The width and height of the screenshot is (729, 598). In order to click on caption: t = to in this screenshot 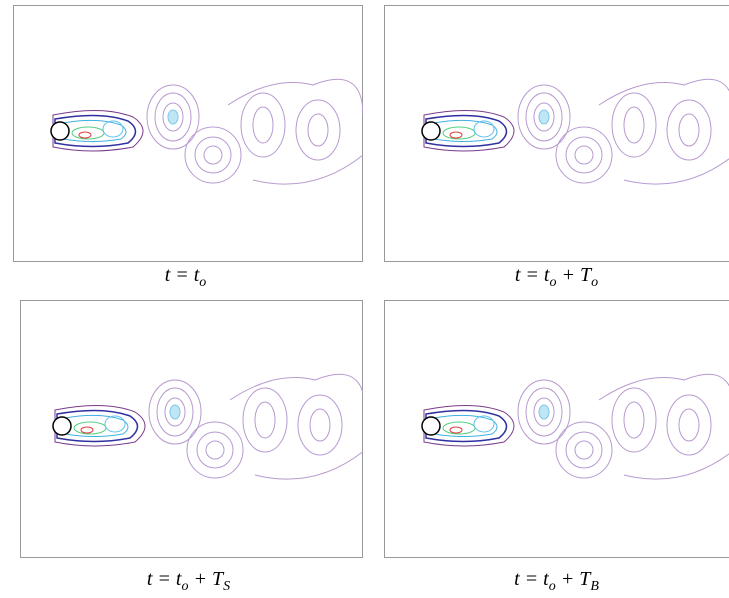, I will do `click(185, 277)`.